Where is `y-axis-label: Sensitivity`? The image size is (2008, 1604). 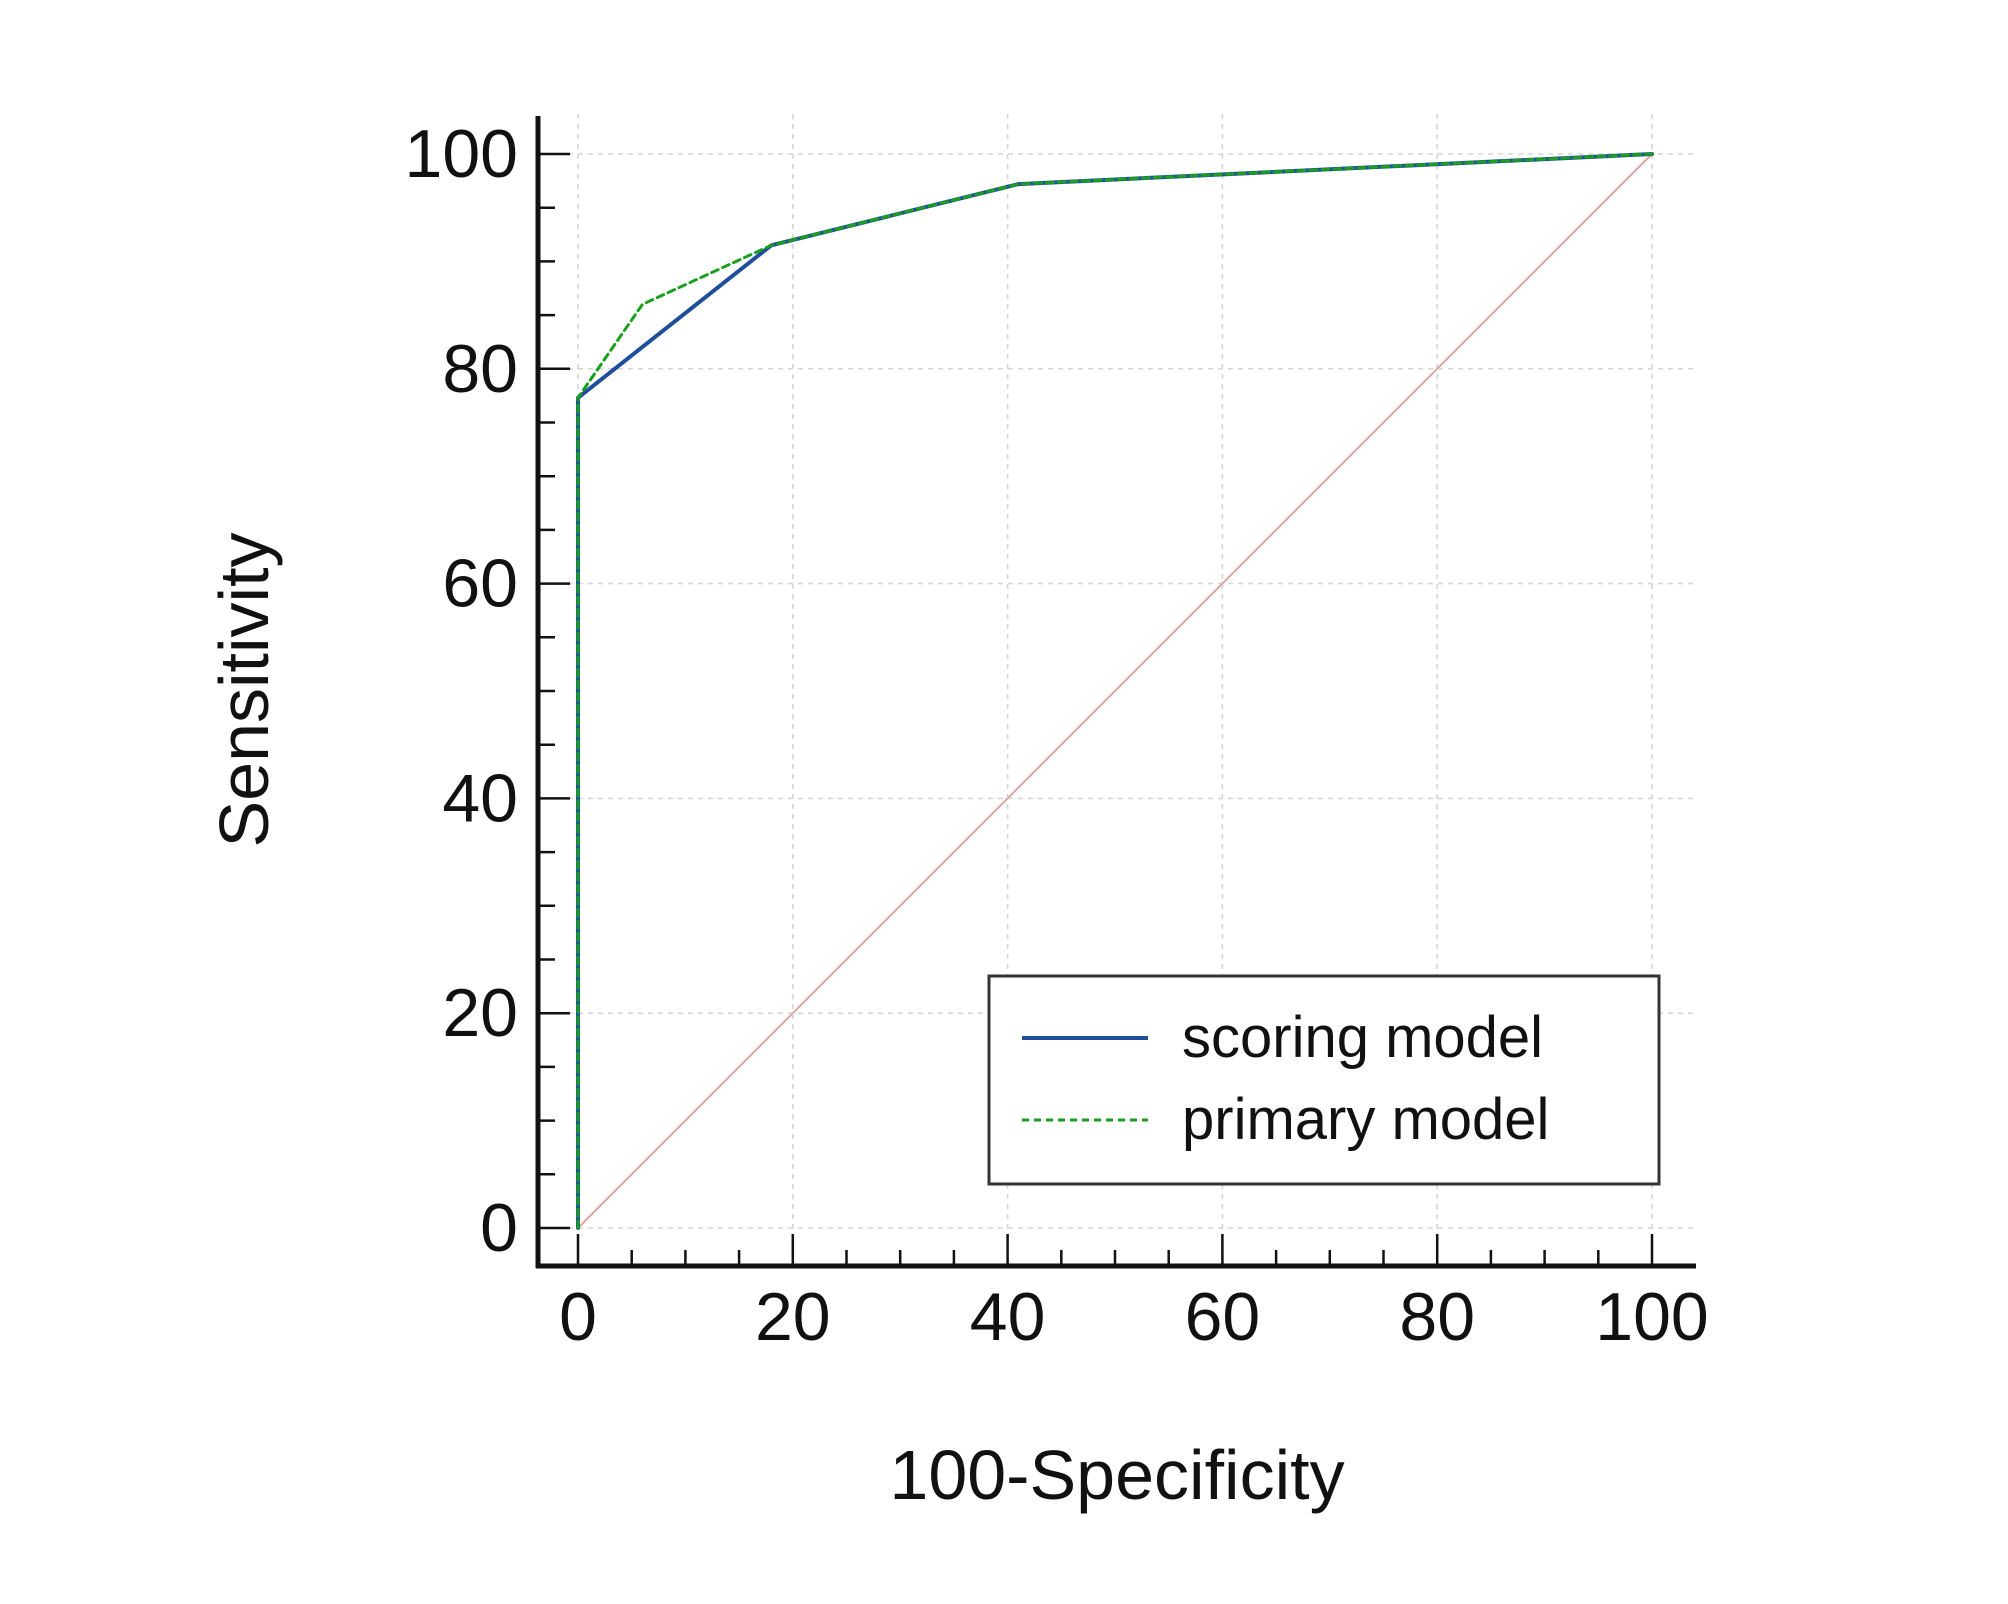
y-axis-label: Sensitivity is located at coordinates (244, 689).